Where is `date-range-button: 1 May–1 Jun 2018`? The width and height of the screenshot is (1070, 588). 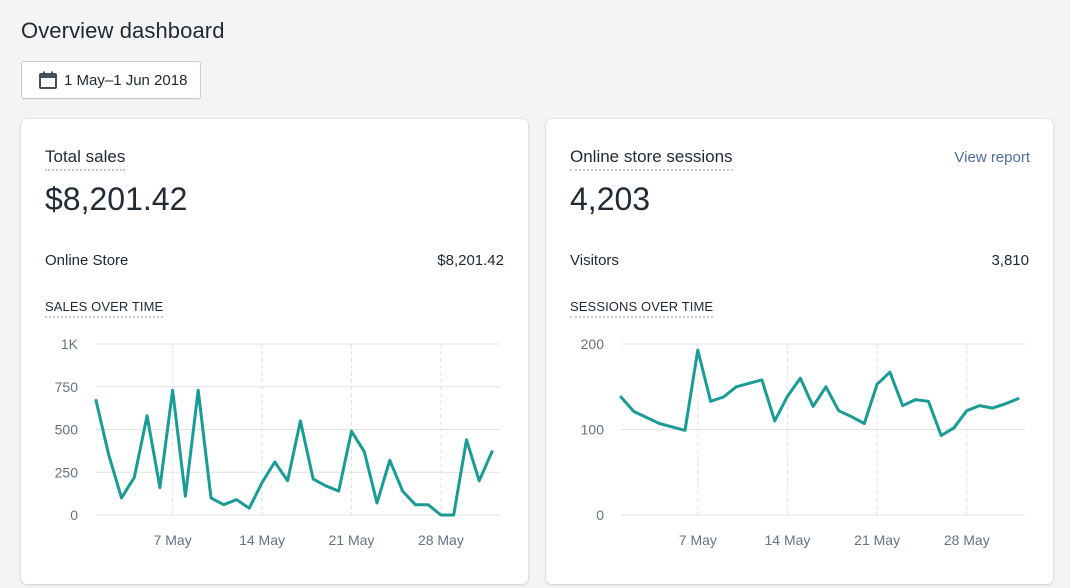
date-range-button: 1 May–1 Jun 2018 is located at coordinates (111, 80).